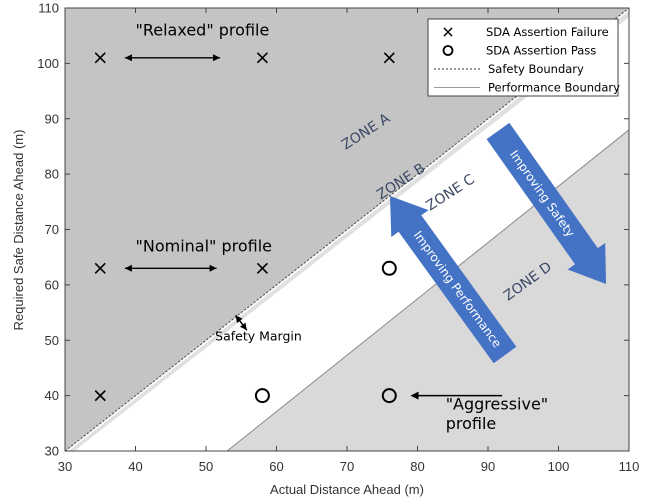 This screenshot has height=502, width=664. Describe the element at coordinates (48, 8) in the screenshot. I see `y-tick-label: 110` at that location.